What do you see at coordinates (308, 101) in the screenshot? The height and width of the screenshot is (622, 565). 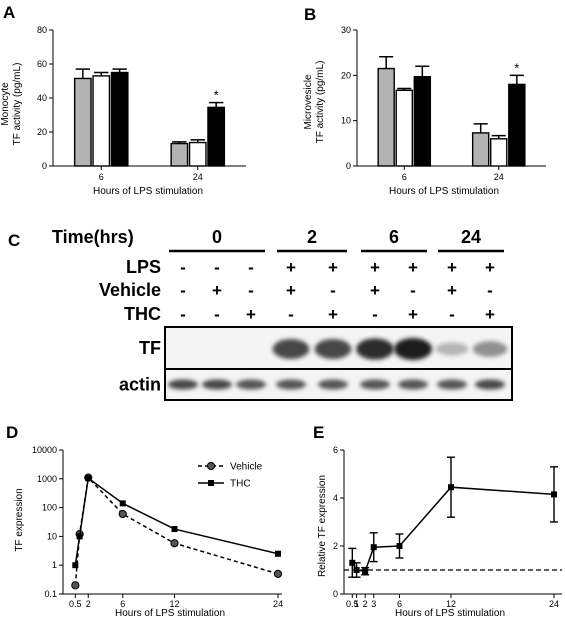 I see `panel-b-ylabel-line1: Microvesicle` at bounding box center [308, 101].